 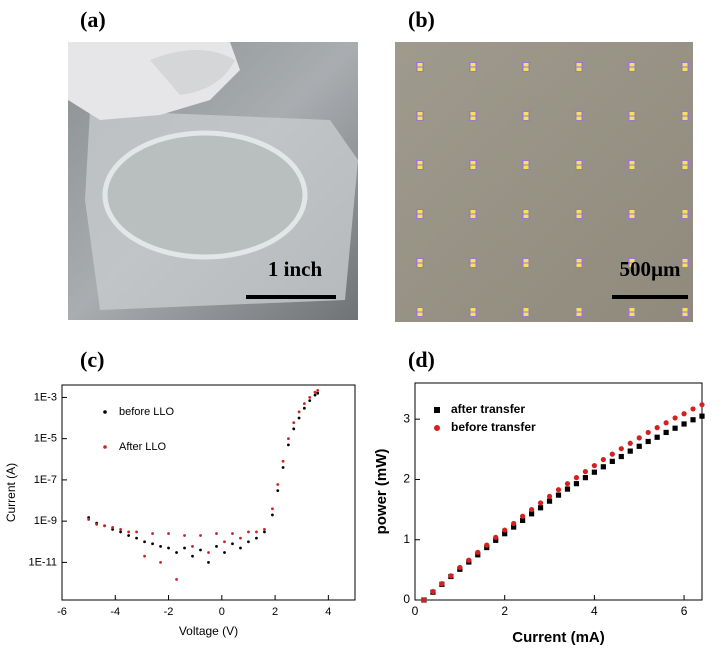 I want to click on y-tick-label: 1E-7, so click(x=45, y=480).